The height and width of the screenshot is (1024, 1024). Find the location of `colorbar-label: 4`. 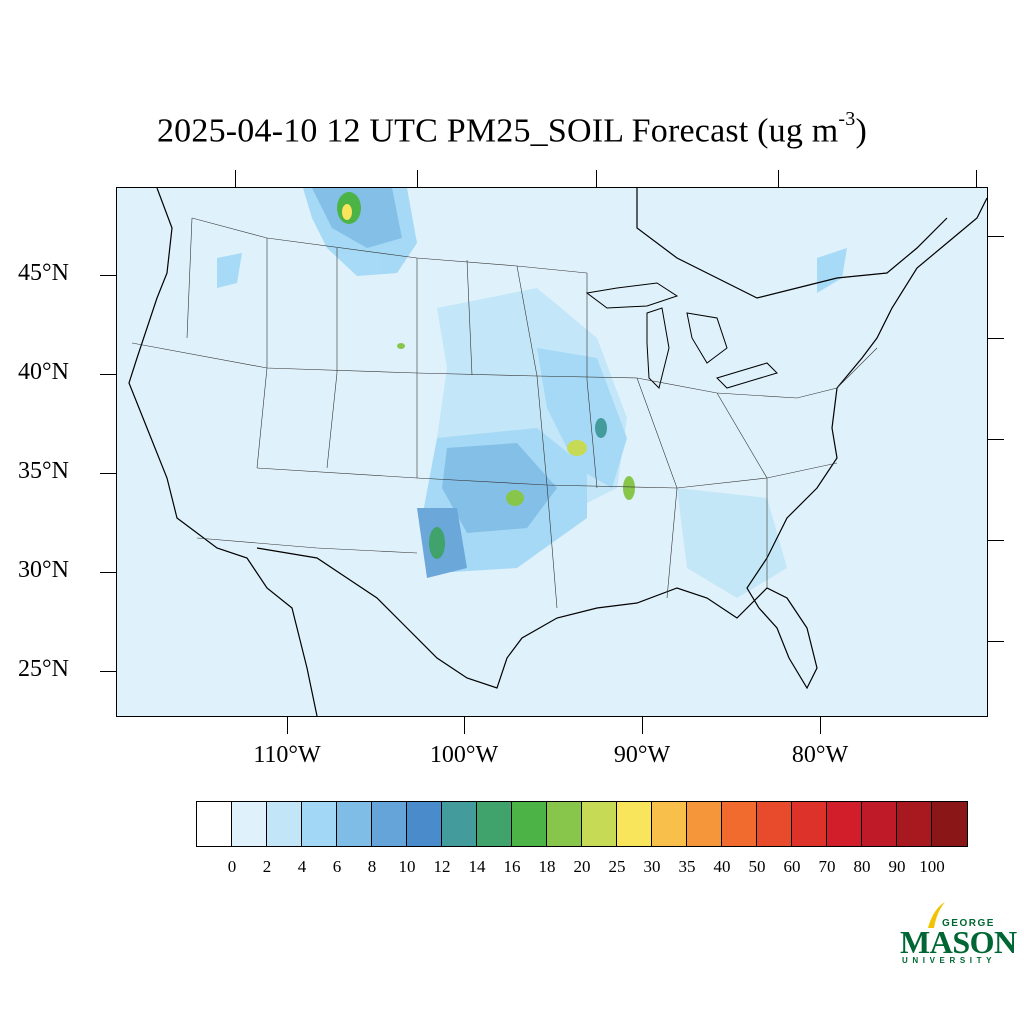

colorbar-label: 4 is located at coordinates (302, 866).